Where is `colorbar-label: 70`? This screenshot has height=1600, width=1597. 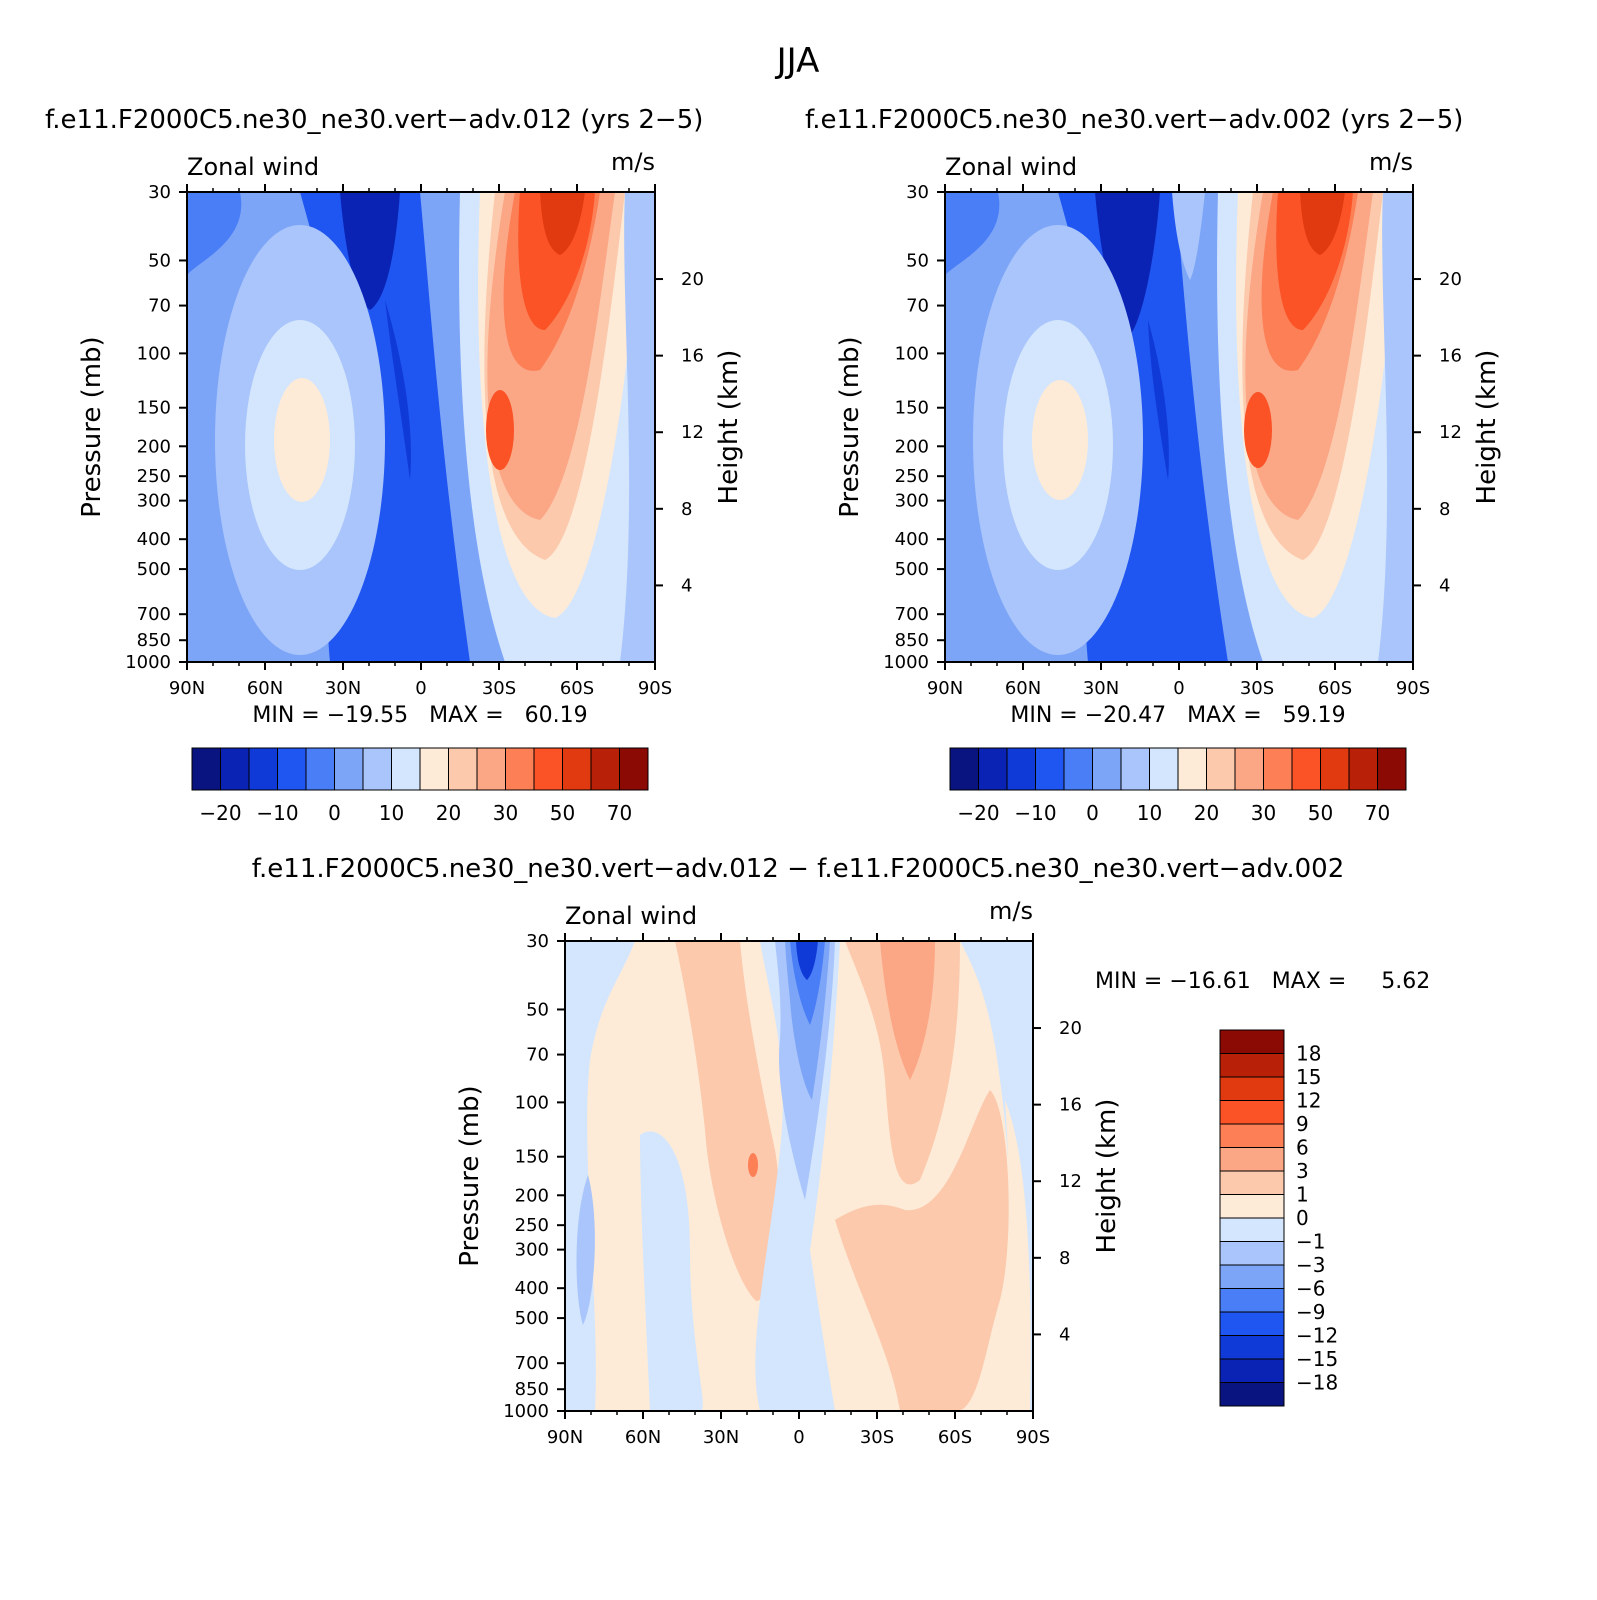
colorbar-label: 70 is located at coordinates (619, 813).